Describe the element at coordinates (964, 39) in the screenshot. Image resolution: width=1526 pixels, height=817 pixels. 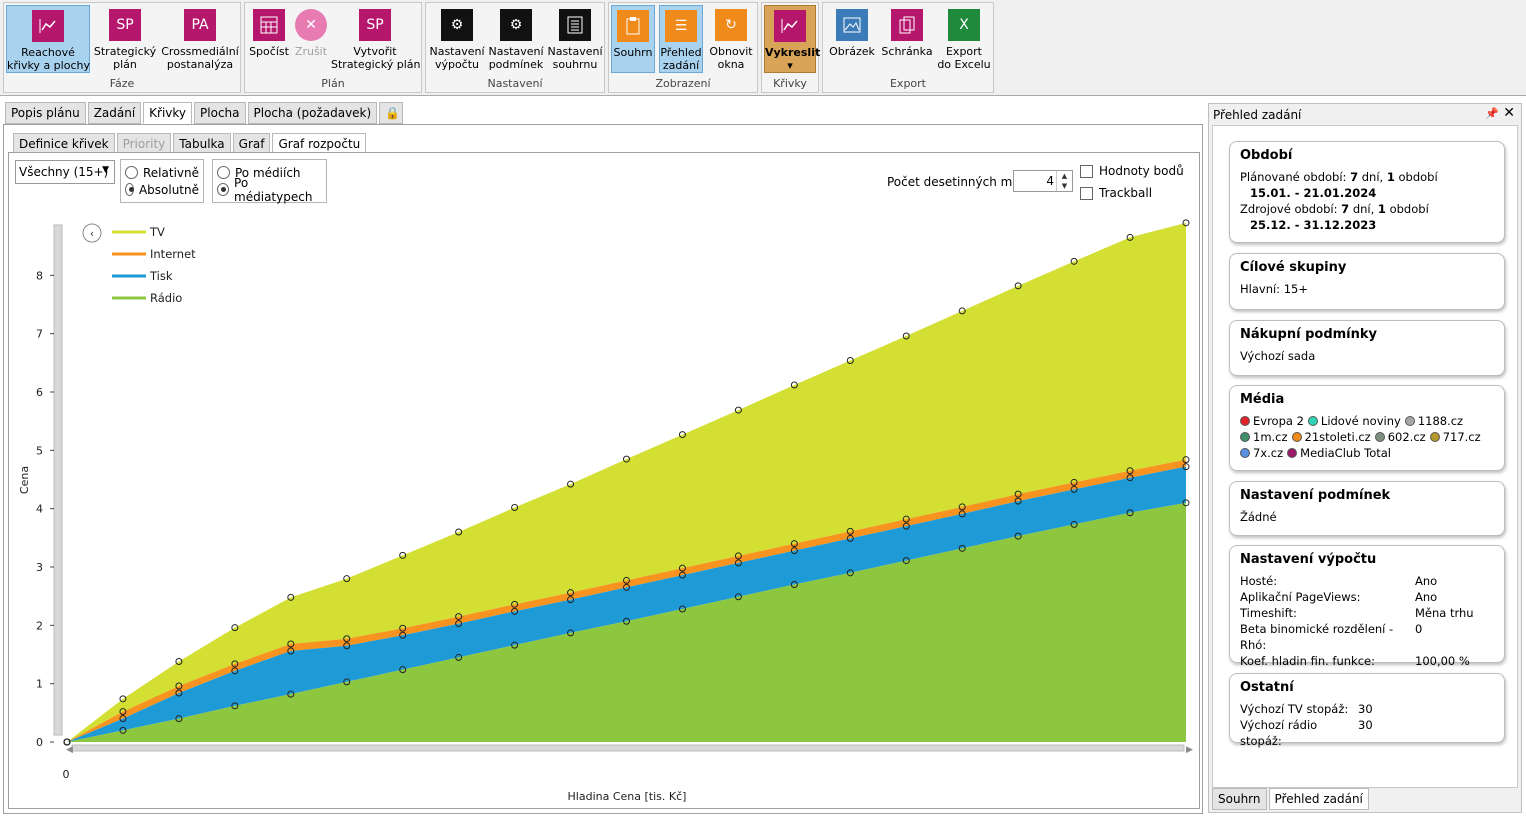
I see `export-excel-button: X Export do Excelu` at that location.